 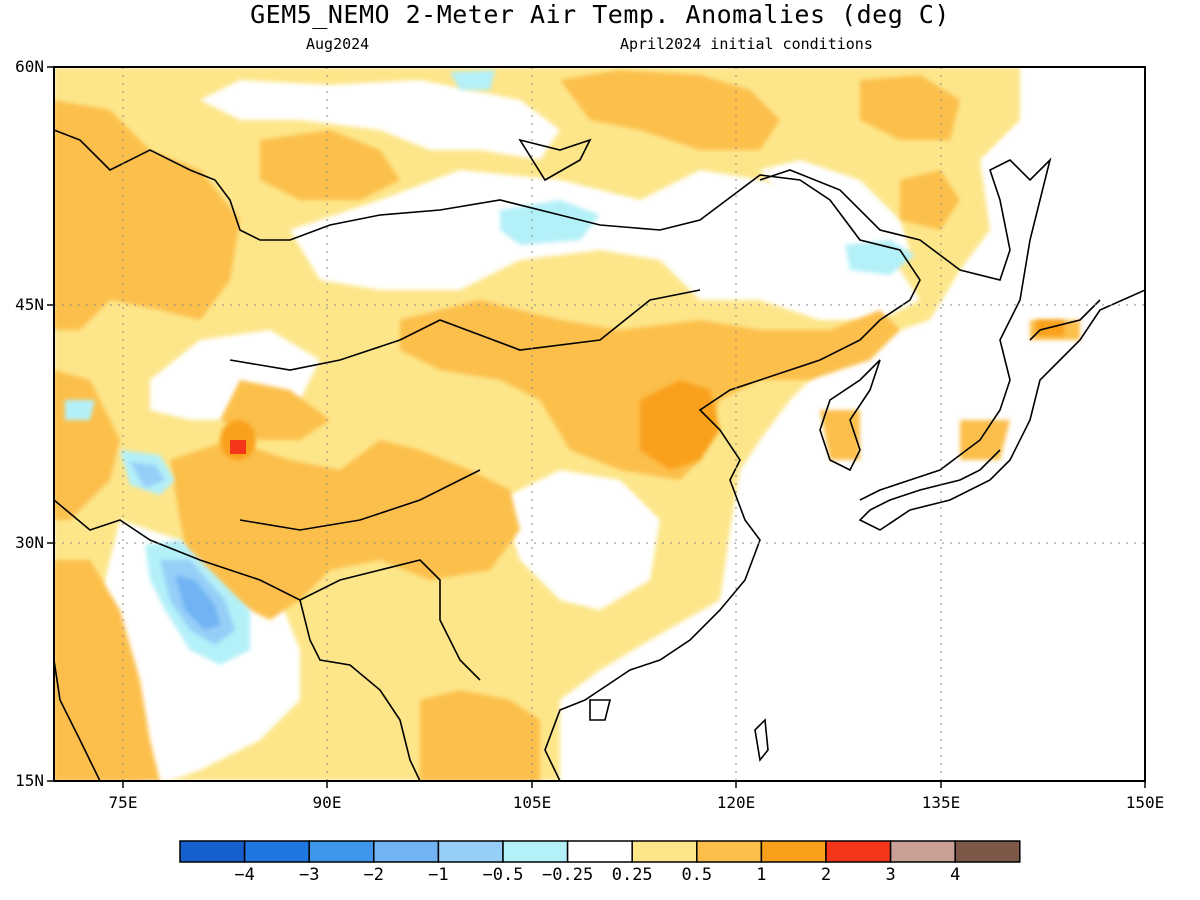 What do you see at coordinates (761, 875) in the screenshot?
I see `colorbar-tick-label: 1` at bounding box center [761, 875].